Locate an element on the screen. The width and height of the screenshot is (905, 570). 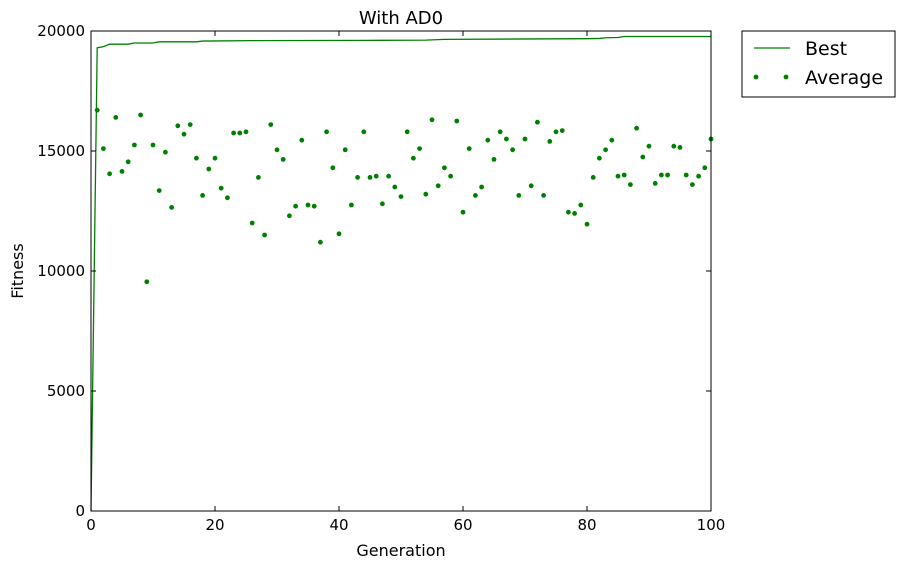
x-tick-label: 80 is located at coordinates (586, 525).